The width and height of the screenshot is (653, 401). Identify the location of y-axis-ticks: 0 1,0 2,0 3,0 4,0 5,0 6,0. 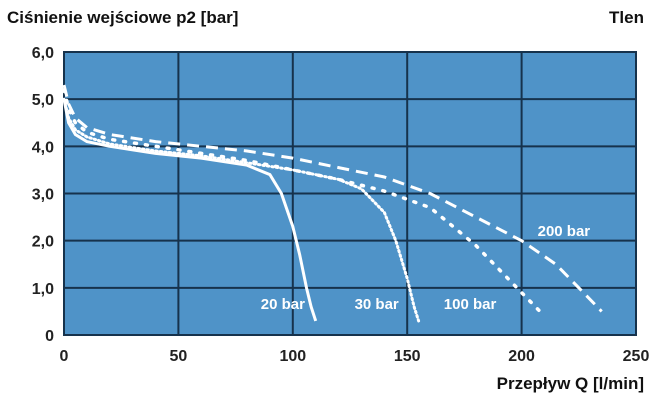
(43, 195).